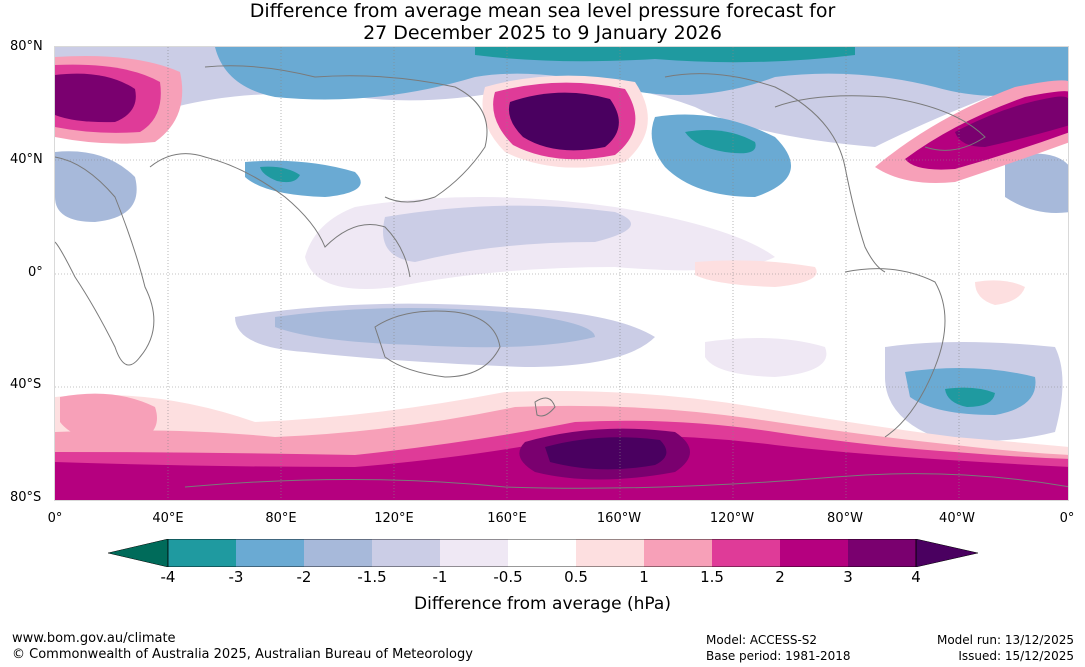 This screenshot has height=667, width=1085. What do you see at coordinates (507, 518) in the screenshot?
I see `lon-label-160e: 160°E` at bounding box center [507, 518].